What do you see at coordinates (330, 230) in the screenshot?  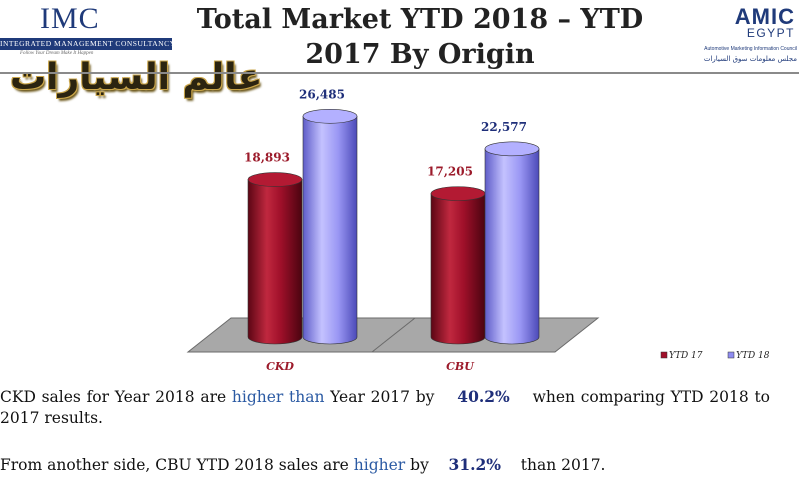 I see `bar-ckd-ytd18` at bounding box center [330, 230].